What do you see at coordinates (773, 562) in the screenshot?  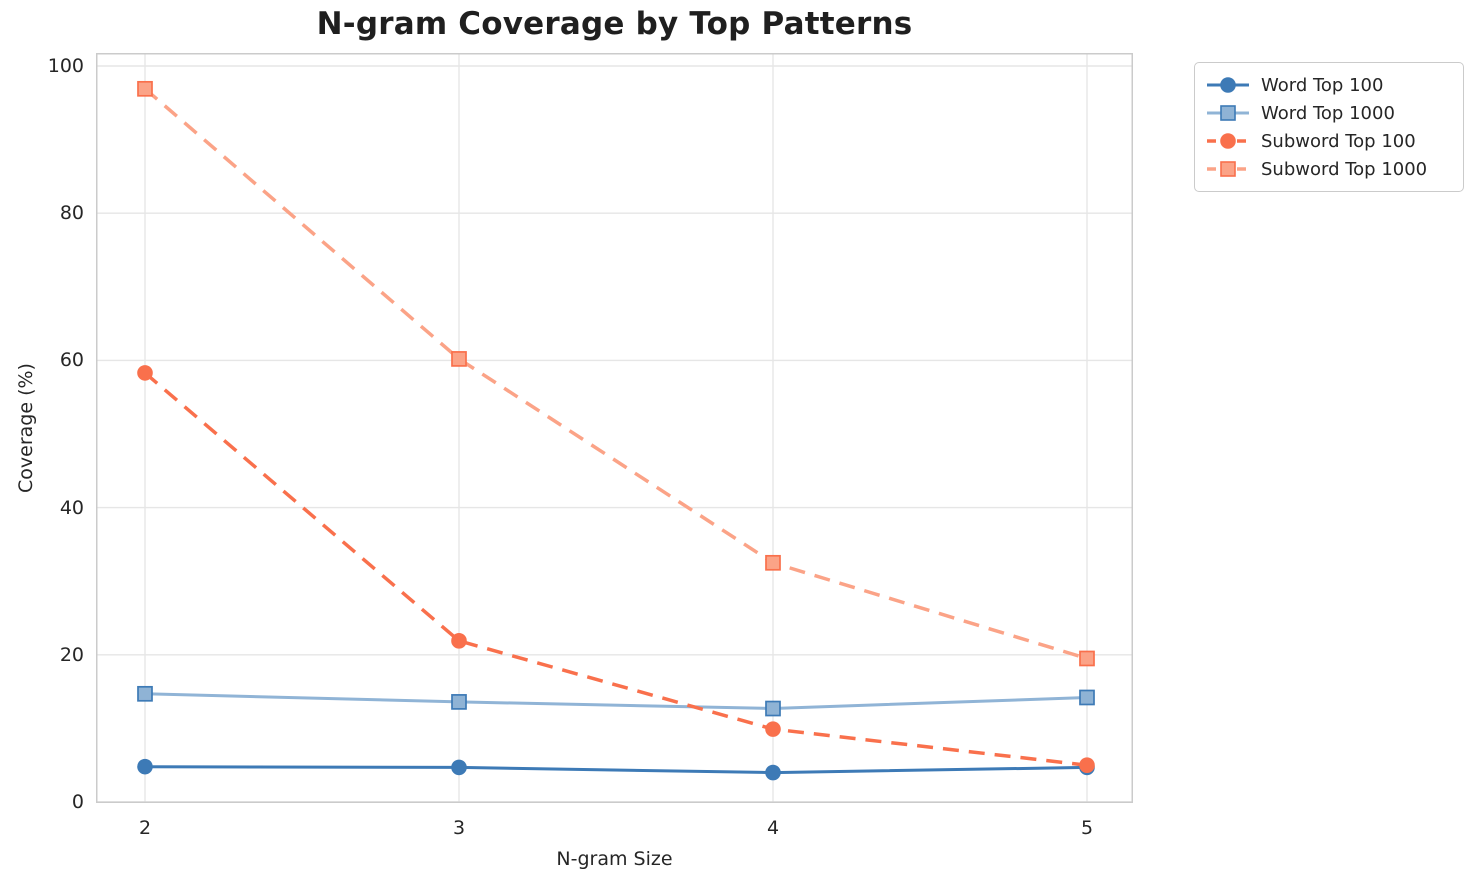 I see `marker-subword-top-1000-x4` at bounding box center [773, 562].